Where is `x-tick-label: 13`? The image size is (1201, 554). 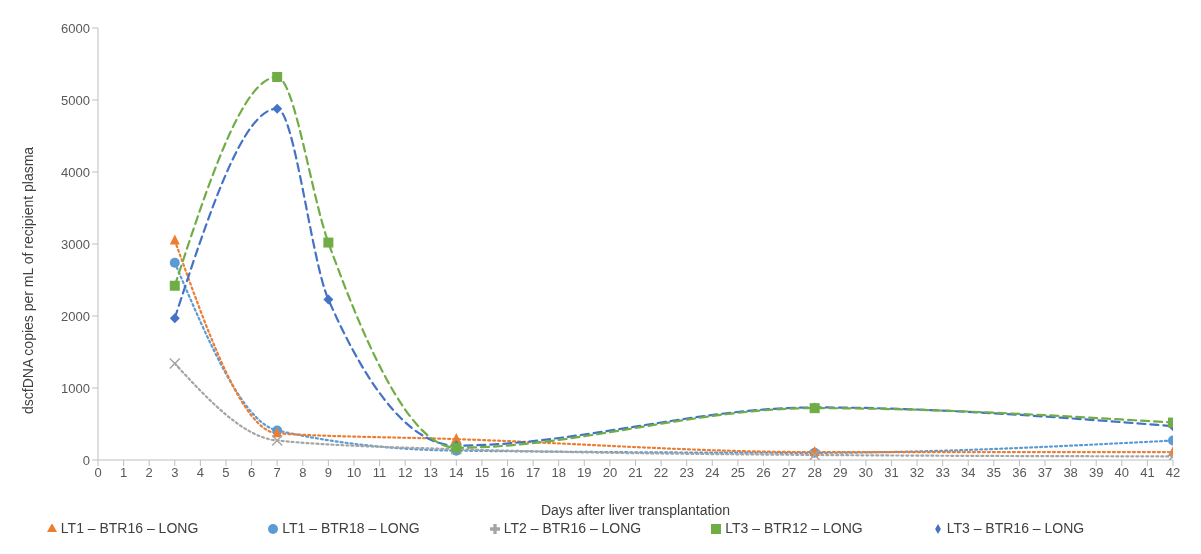
x-tick-label: 13 is located at coordinates (430, 473).